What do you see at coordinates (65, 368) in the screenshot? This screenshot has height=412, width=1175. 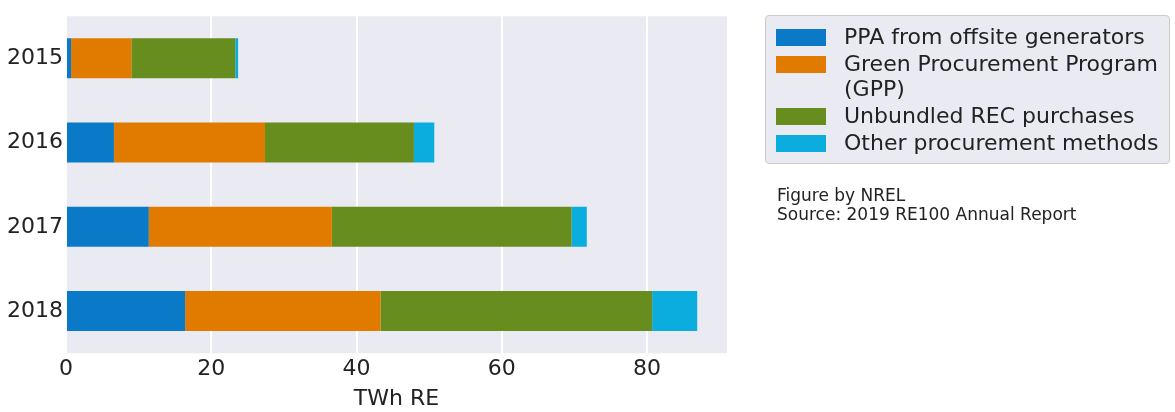 I see `x-tick-label: 0` at bounding box center [65, 368].